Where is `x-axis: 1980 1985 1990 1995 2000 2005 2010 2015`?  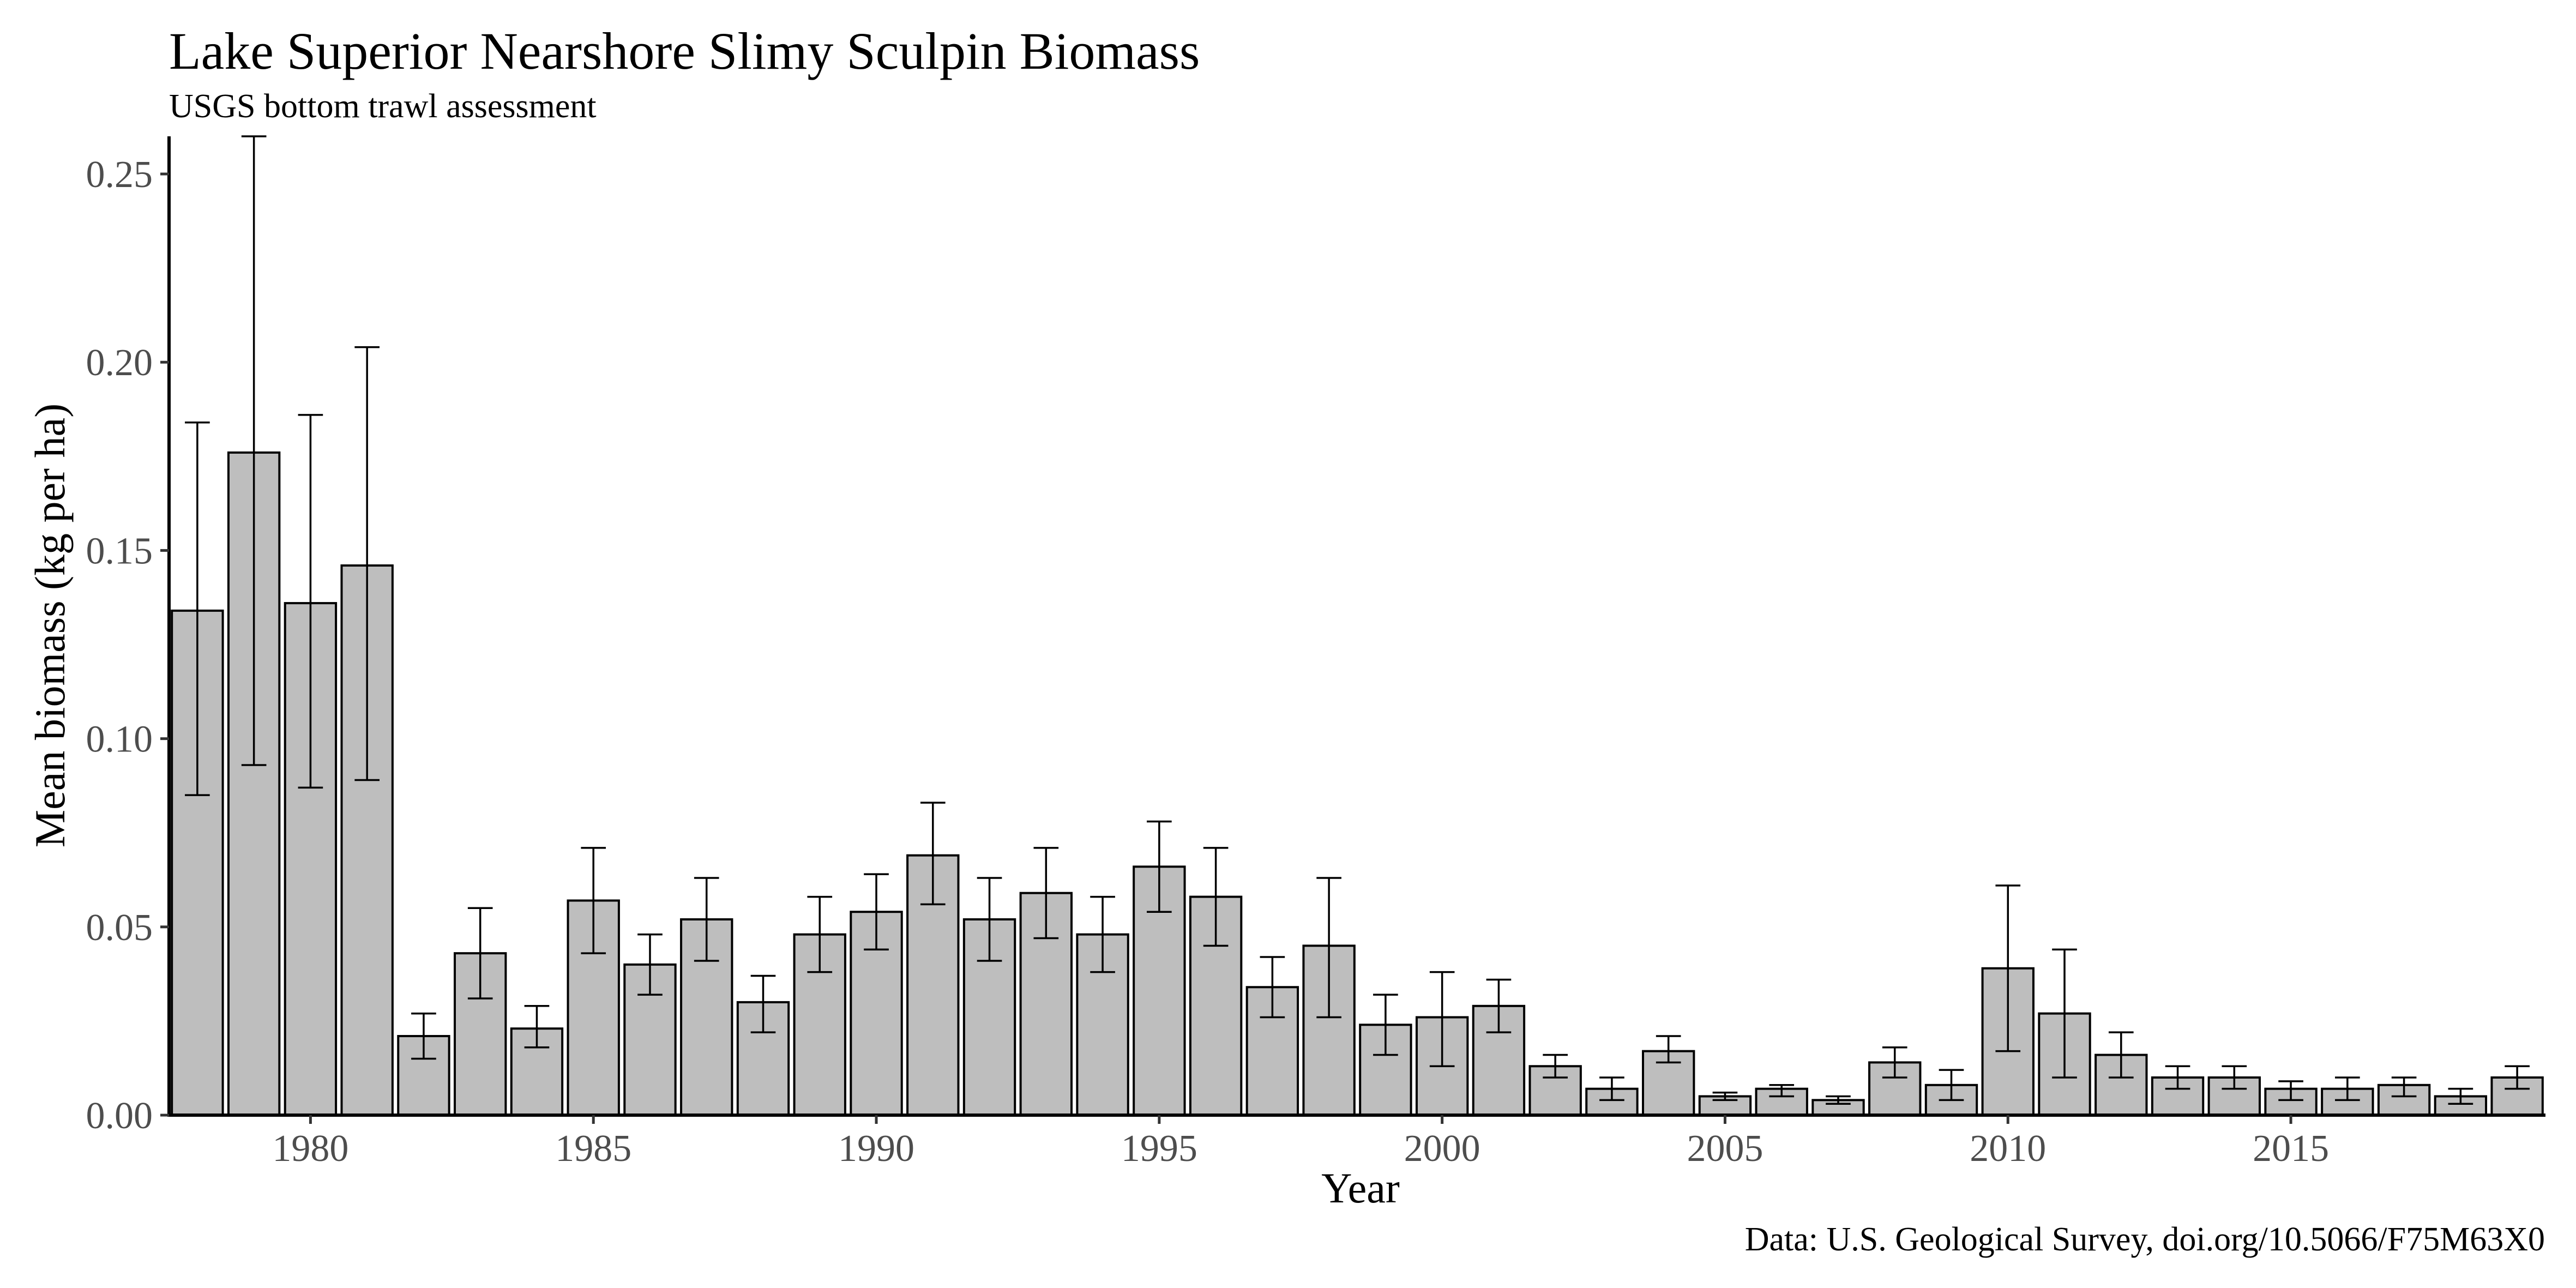
x-axis: 1980 1985 1990 1995 2000 2005 2010 2015 is located at coordinates (1300, 1142).